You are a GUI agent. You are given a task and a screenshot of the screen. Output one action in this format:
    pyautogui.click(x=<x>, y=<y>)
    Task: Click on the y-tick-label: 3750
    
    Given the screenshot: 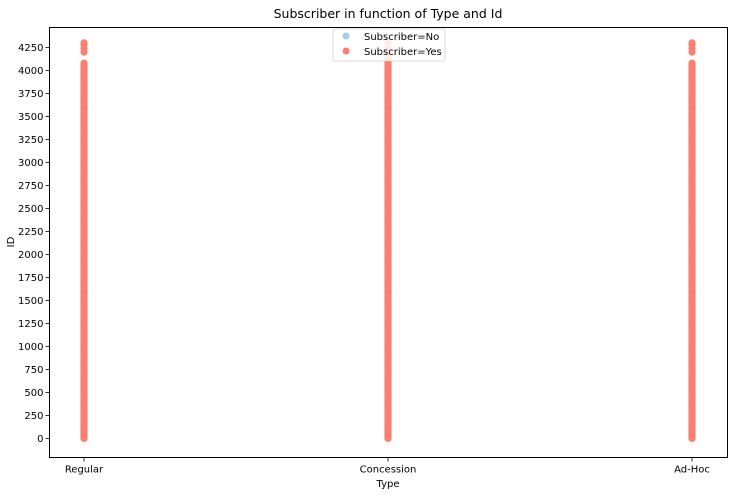 What is the action you would take?
    pyautogui.click(x=30, y=94)
    